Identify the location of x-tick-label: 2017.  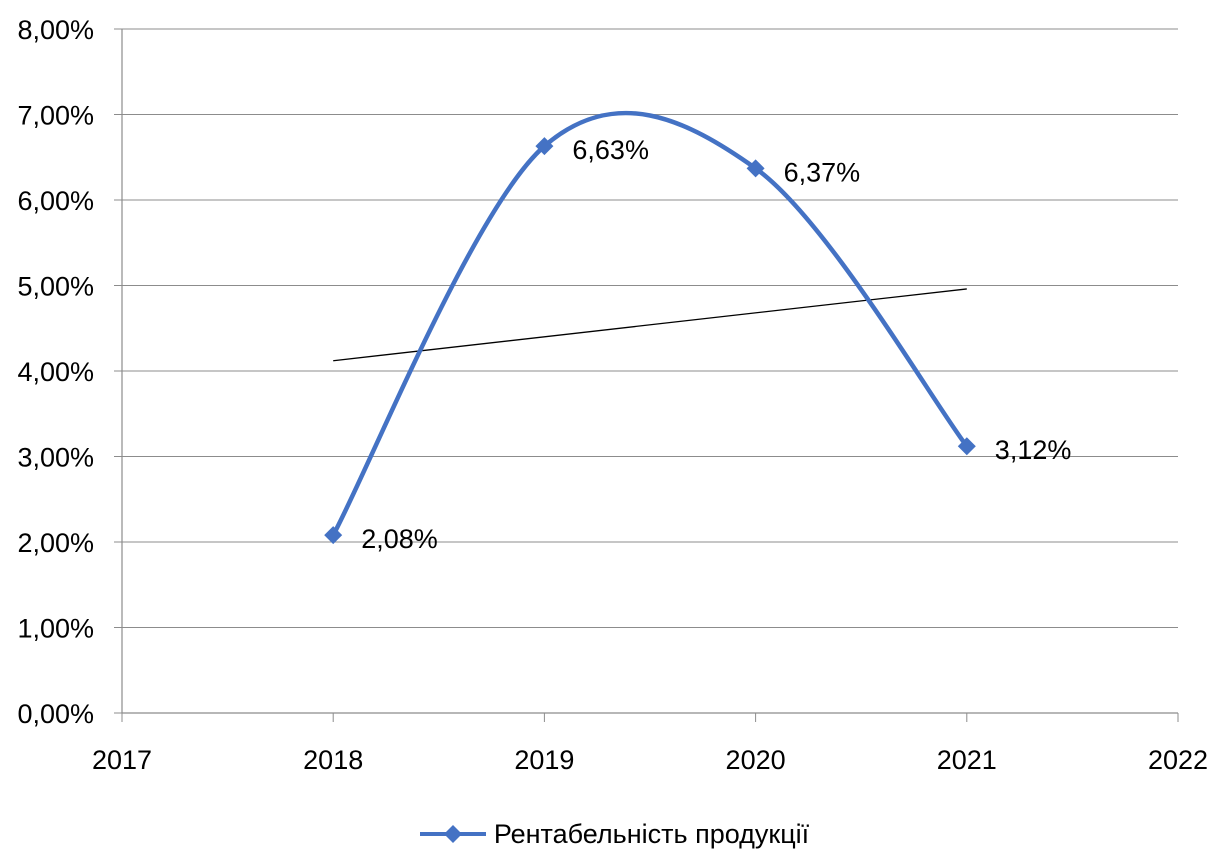
(122, 760).